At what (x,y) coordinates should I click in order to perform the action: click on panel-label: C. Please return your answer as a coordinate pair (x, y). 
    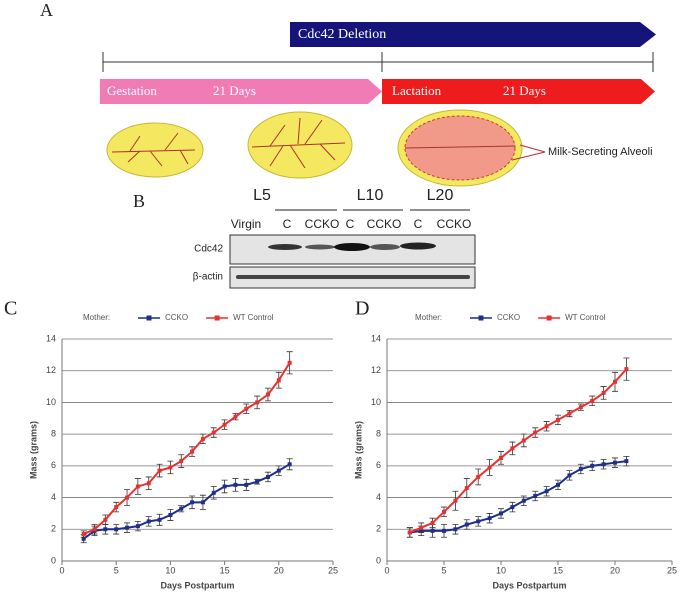
    Looking at the image, I should click on (10, 309).